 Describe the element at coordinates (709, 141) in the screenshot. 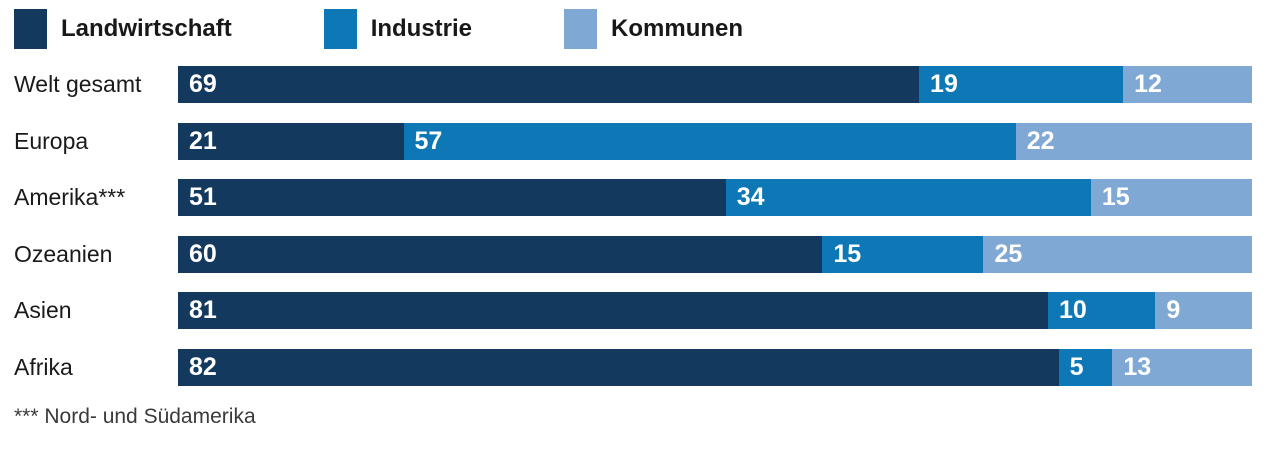

I see `bar-segment-industrie: 57` at that location.